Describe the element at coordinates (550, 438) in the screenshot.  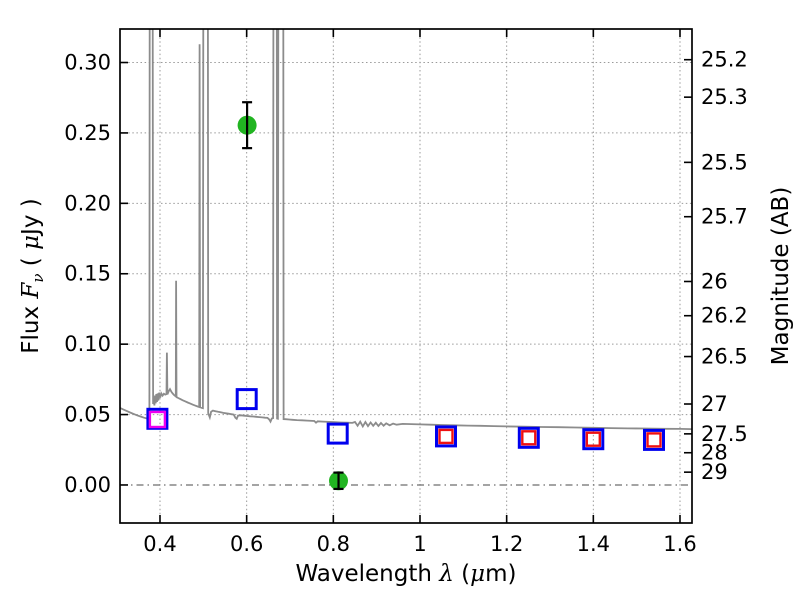
I see `photometry-red-squares` at that location.